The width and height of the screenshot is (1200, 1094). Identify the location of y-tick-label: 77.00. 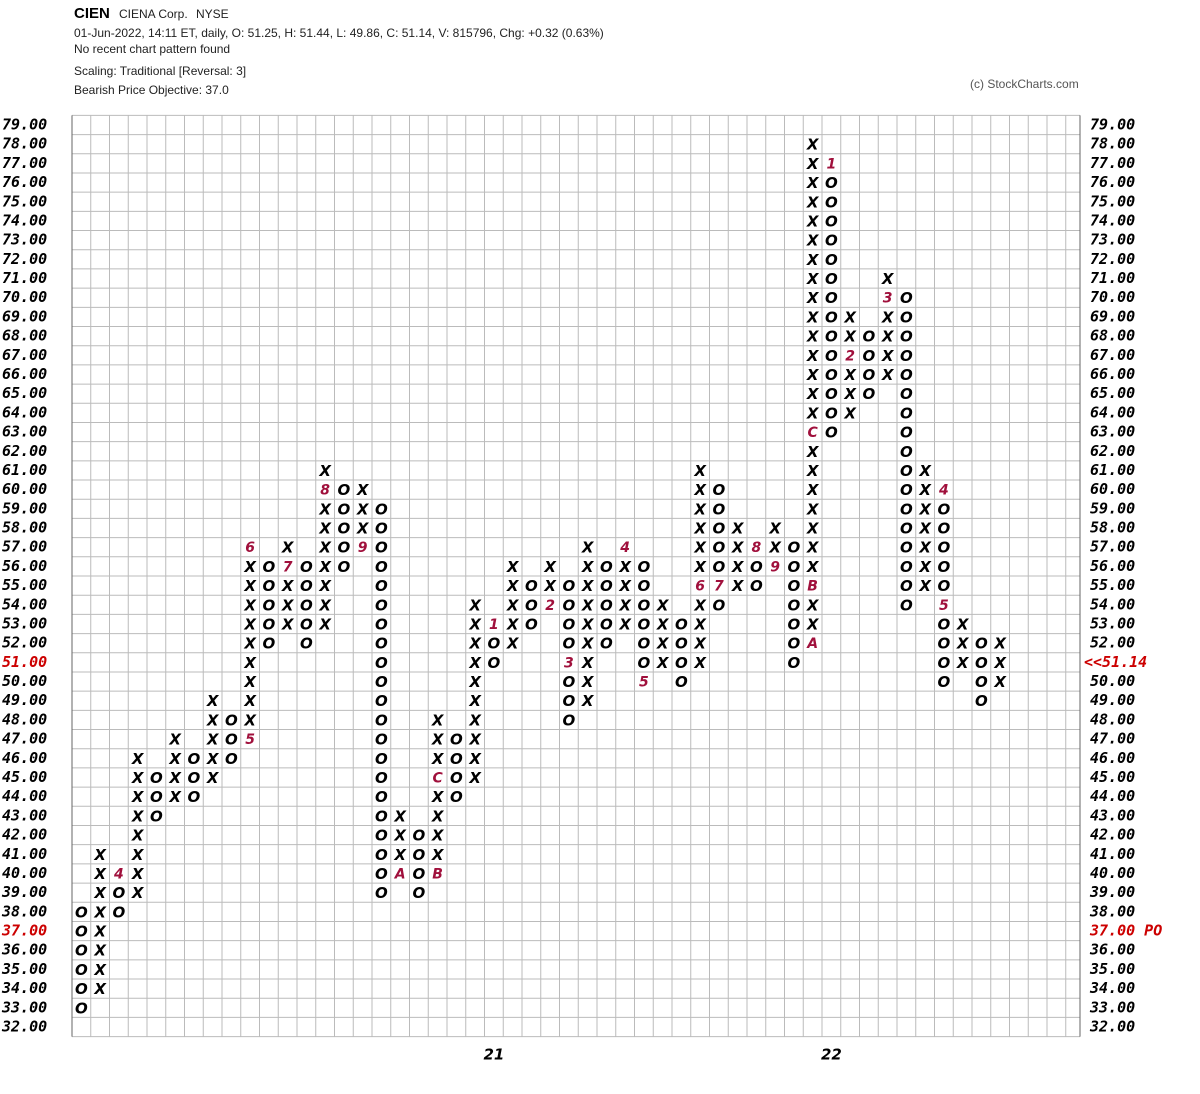
(24, 163).